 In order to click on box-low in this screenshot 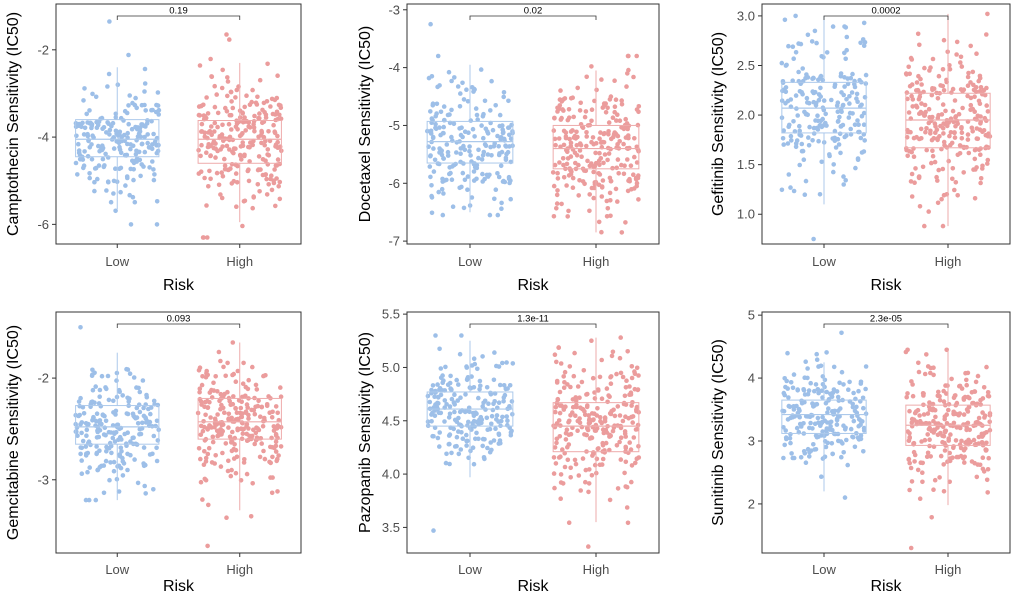, I will do `click(117, 426)`.